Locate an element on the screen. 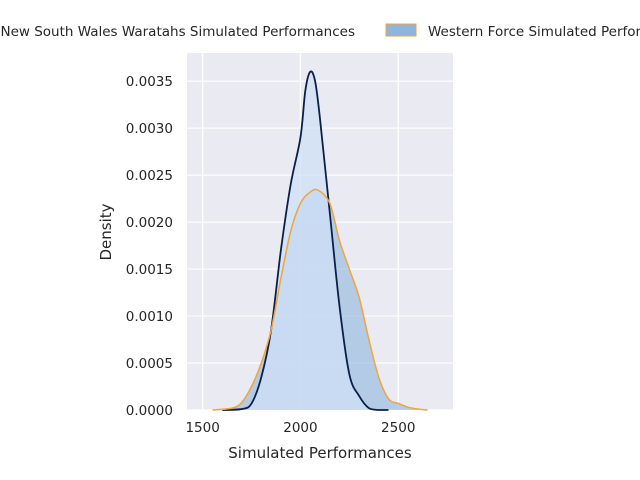 The width and height of the screenshot is (640, 480). y-tick-label-7: 0.0035 is located at coordinates (149, 82).